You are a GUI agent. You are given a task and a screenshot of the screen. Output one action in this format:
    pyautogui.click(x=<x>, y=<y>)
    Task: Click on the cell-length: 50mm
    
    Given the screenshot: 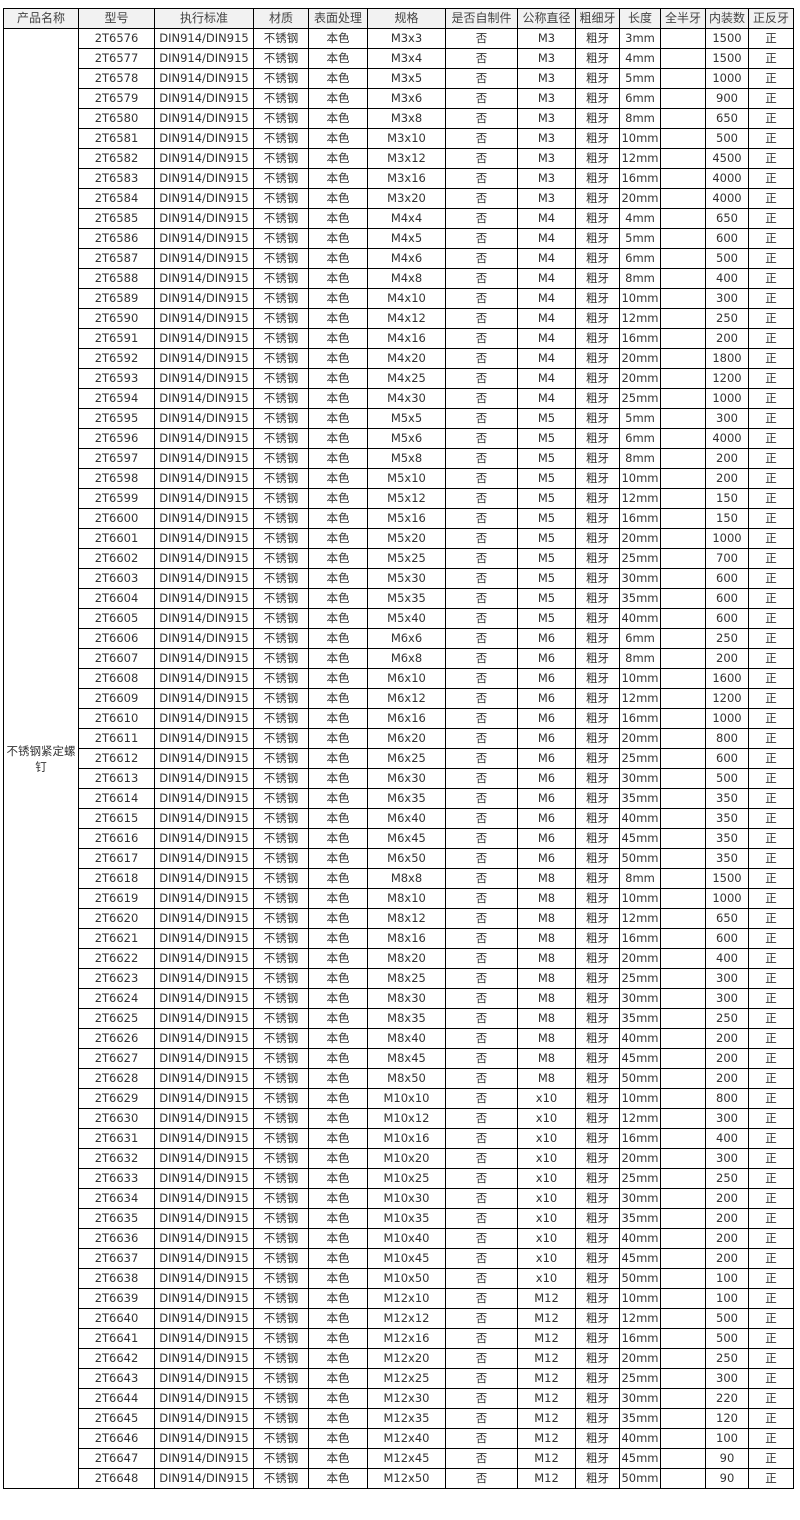 What is the action you would take?
    pyautogui.click(x=640, y=1478)
    